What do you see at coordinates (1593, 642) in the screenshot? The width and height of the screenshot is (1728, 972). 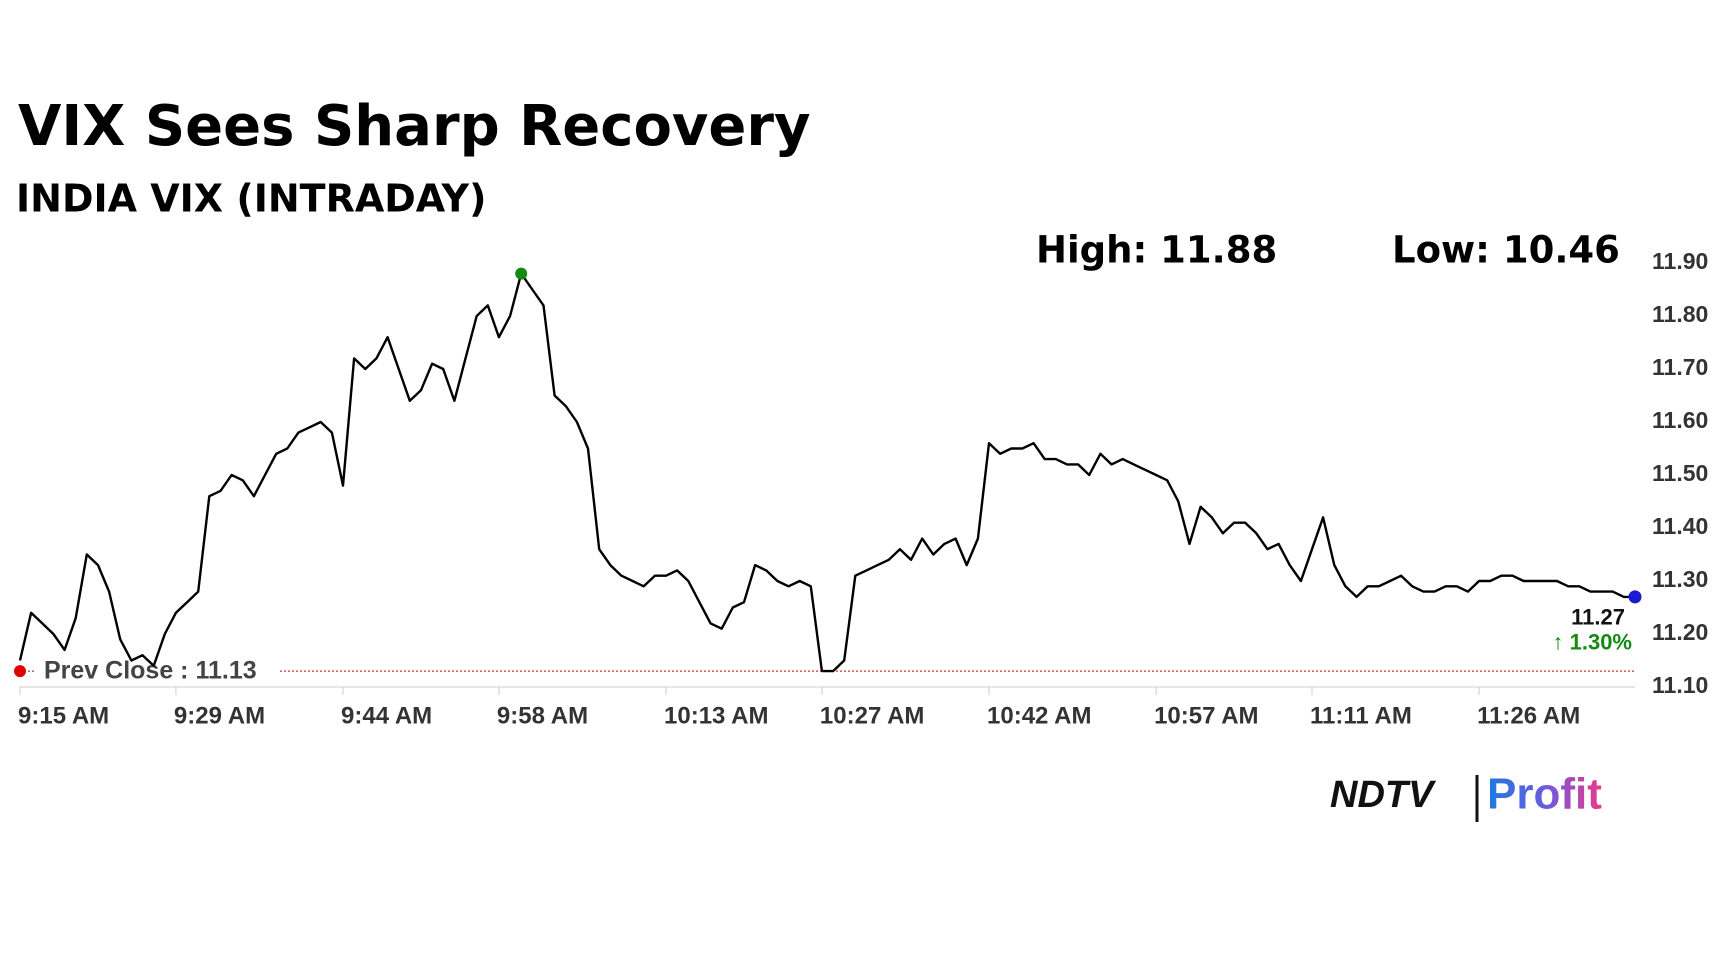 I see `change-label: ↑ 1.30%` at bounding box center [1593, 642].